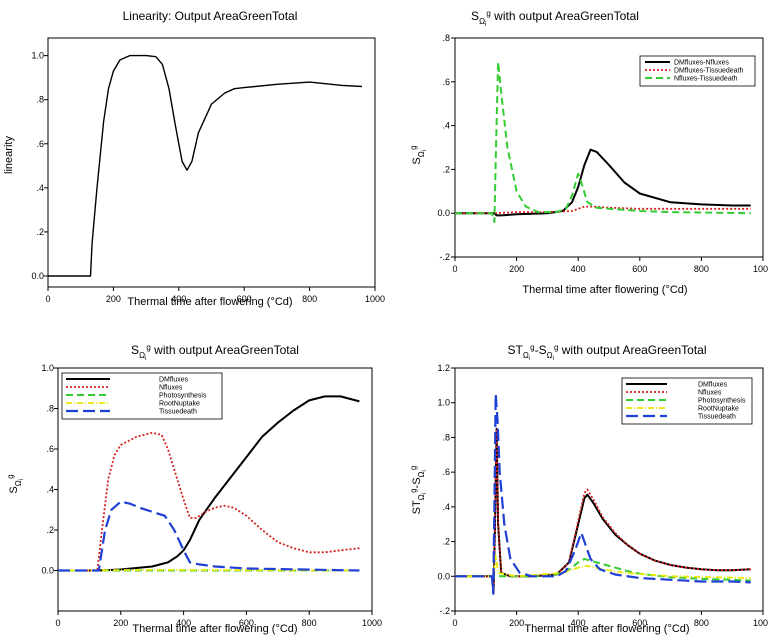  What do you see at coordinates (607, 352) in the screenshot?
I see `panel-4-title: STΩig-SΩig with output AreaGreenTotal` at bounding box center [607, 352].